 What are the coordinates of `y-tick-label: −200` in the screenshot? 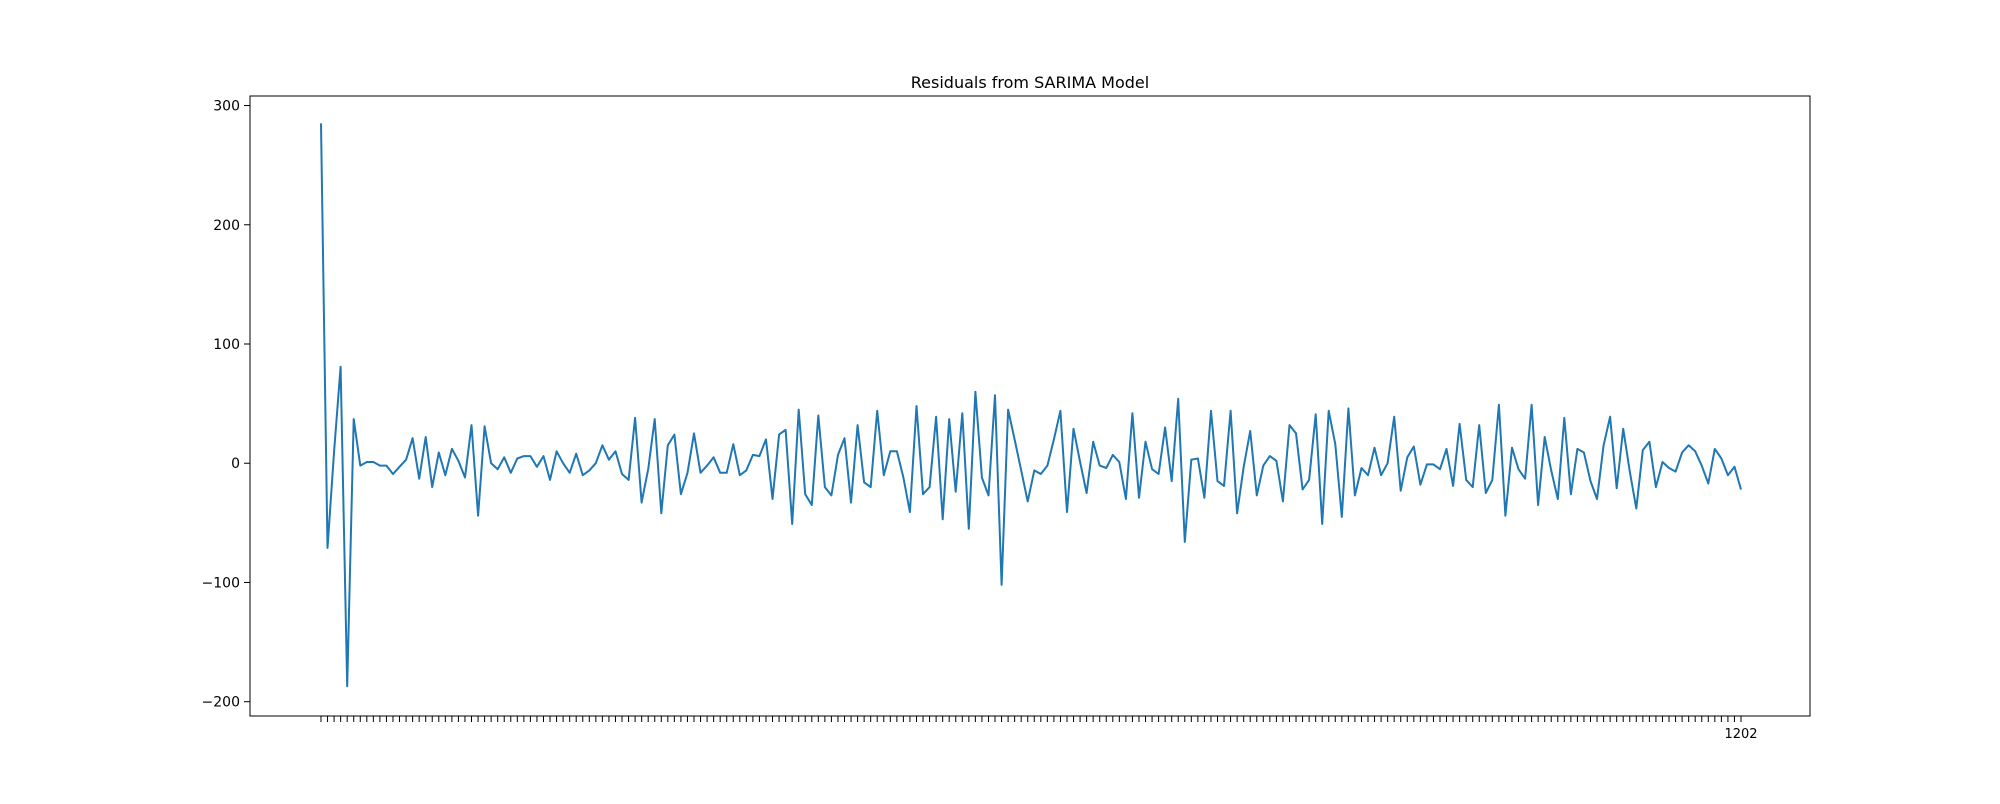 It's located at (221, 703).